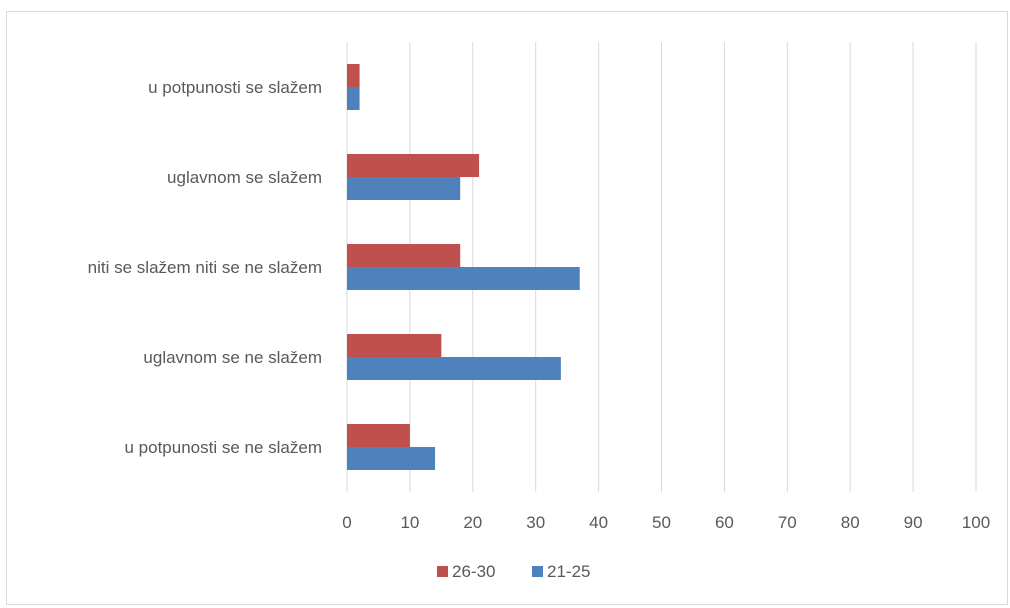 Image resolution: width=1010 pixels, height=608 pixels. I want to click on x-tick-label: 60, so click(724, 522).